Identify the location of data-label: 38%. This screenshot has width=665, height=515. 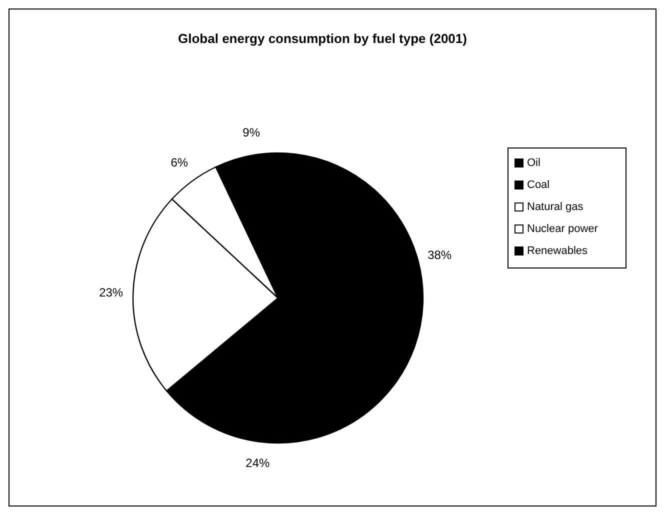
(440, 255).